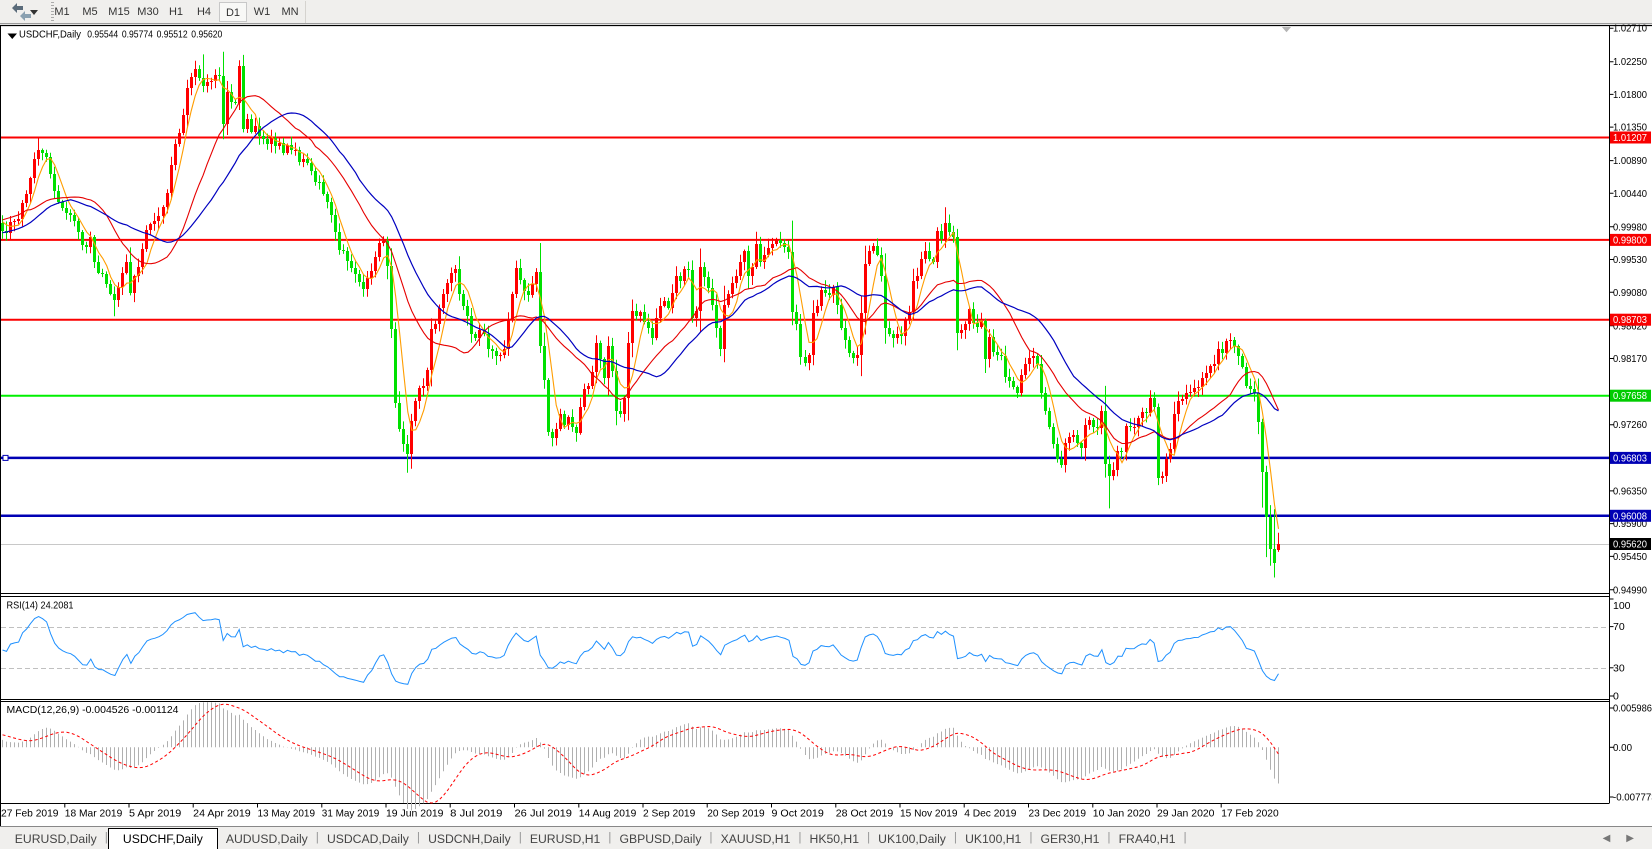 The width and height of the screenshot is (1652, 849). I want to click on svg-text: 28 Oct 2019, so click(865, 814).